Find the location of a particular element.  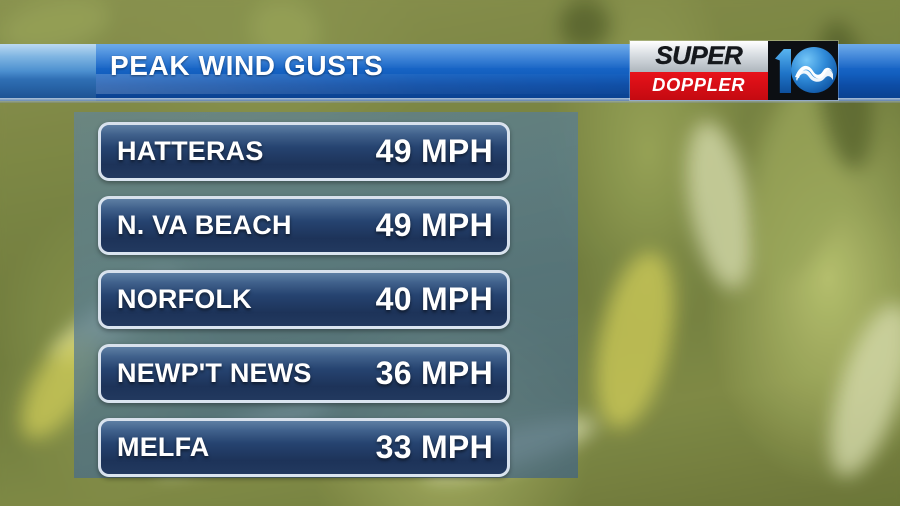

table-row: MELFA 33 MPH is located at coordinates (304, 447).